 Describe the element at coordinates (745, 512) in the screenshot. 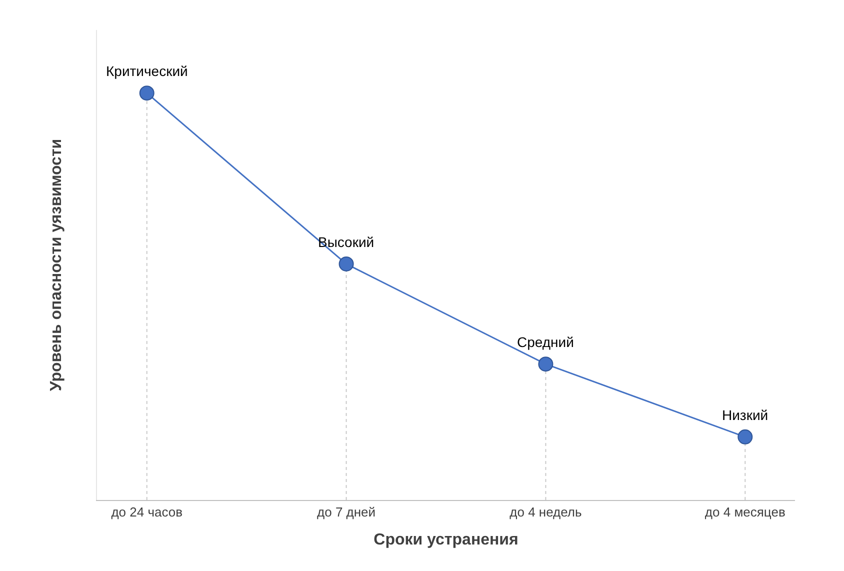

I see `x-tick-label: до 4 месяцев` at that location.